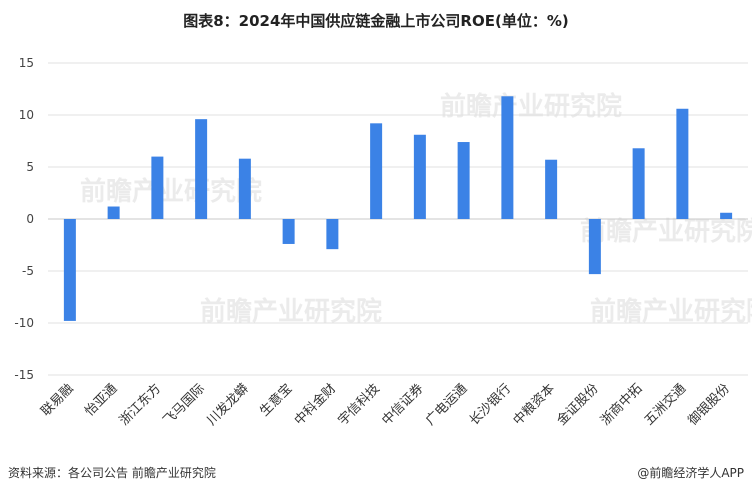 This screenshot has width=752, height=493. What do you see at coordinates (359, 404) in the screenshot?
I see `x-tick-label: 宇信科技` at bounding box center [359, 404].